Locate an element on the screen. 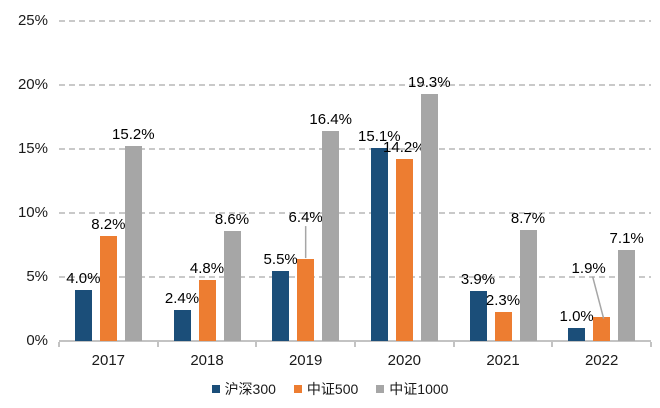  bar-label: 5.5% is located at coordinates (280, 259).